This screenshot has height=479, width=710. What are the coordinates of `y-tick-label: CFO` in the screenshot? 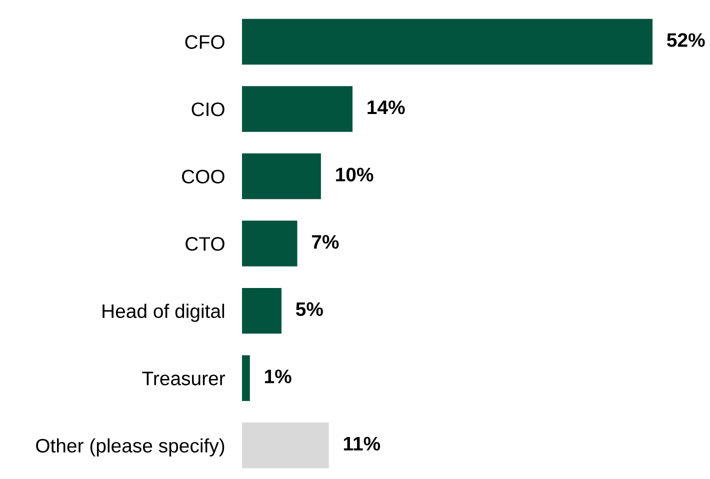 It's located at (204, 42).